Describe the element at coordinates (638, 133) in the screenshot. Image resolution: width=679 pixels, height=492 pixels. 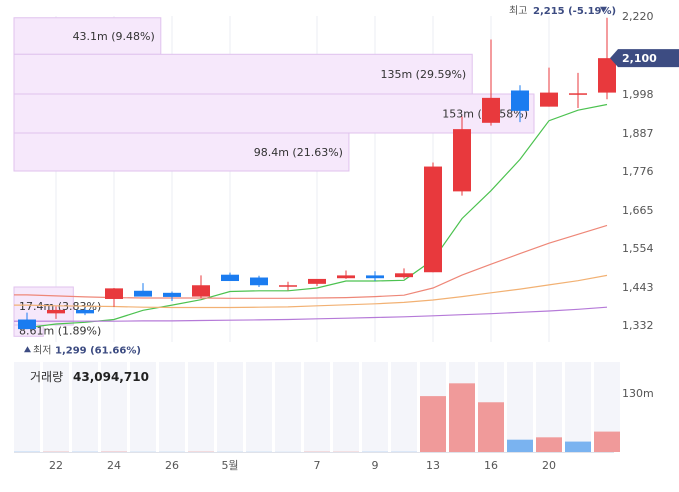
I see `price-axis-tick: 1,887` at that location.